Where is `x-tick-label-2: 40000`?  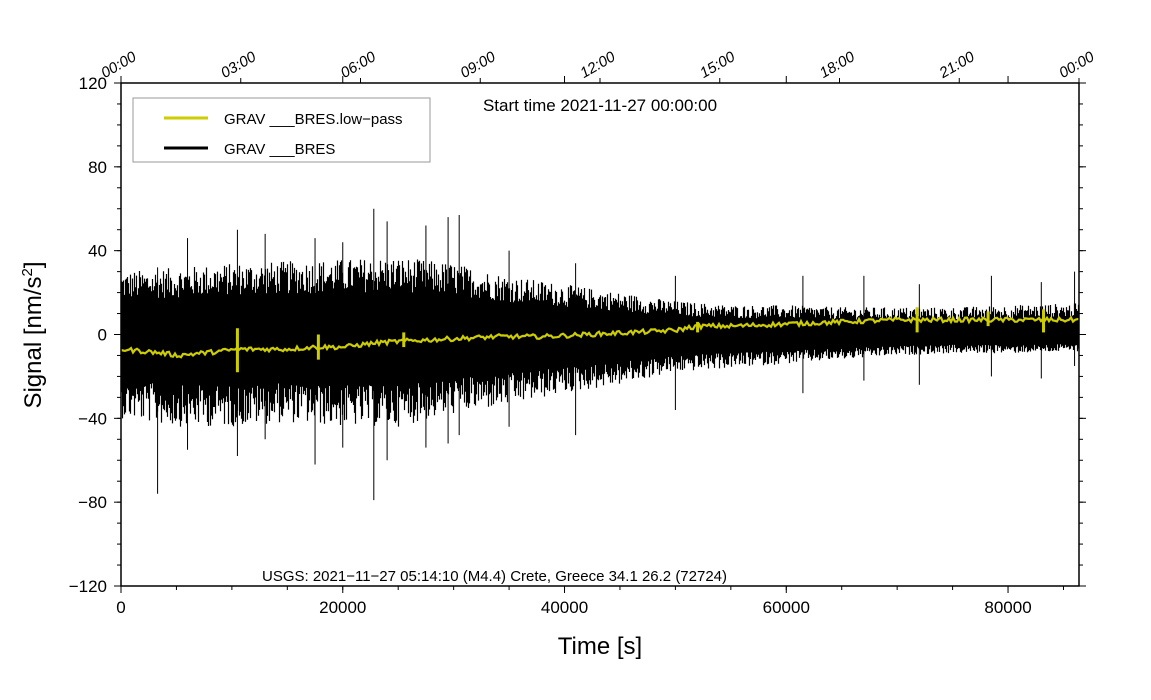 x-tick-label-2: 40000 is located at coordinates (564, 607).